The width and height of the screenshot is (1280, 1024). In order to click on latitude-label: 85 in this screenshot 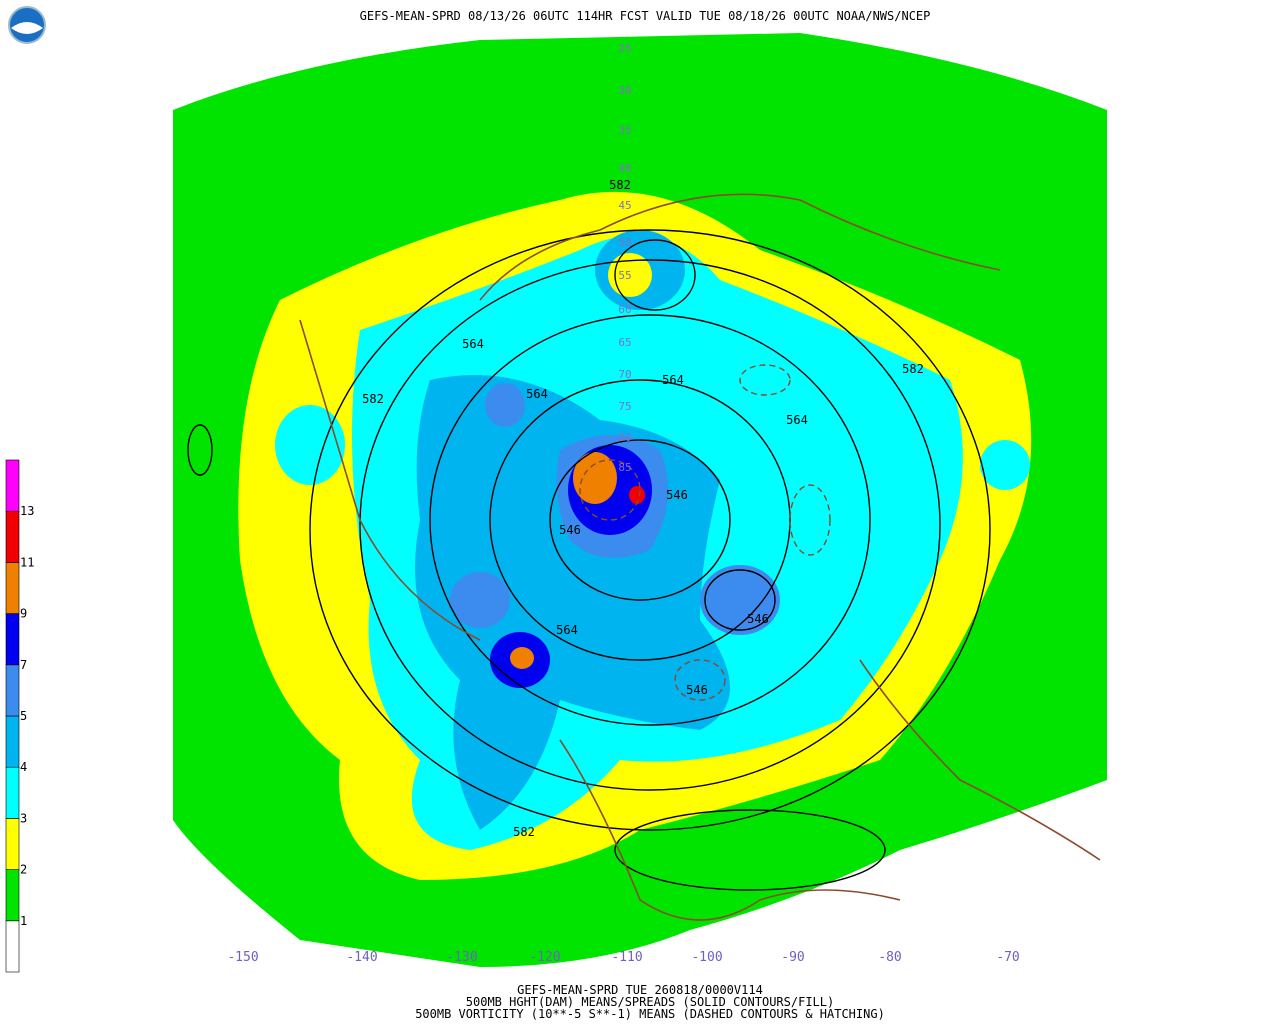, I will do `click(624, 467)`.